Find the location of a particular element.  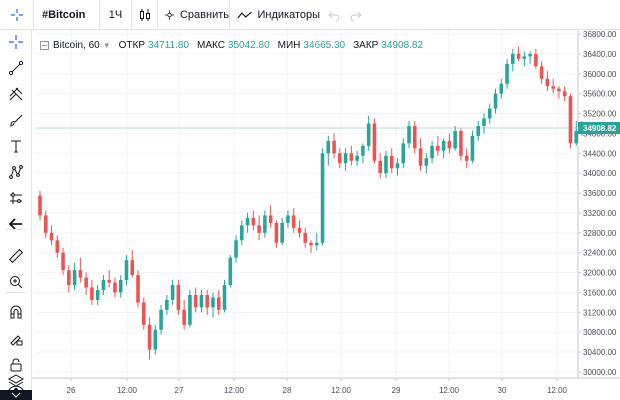

brush-icon is located at coordinates (15, 120).